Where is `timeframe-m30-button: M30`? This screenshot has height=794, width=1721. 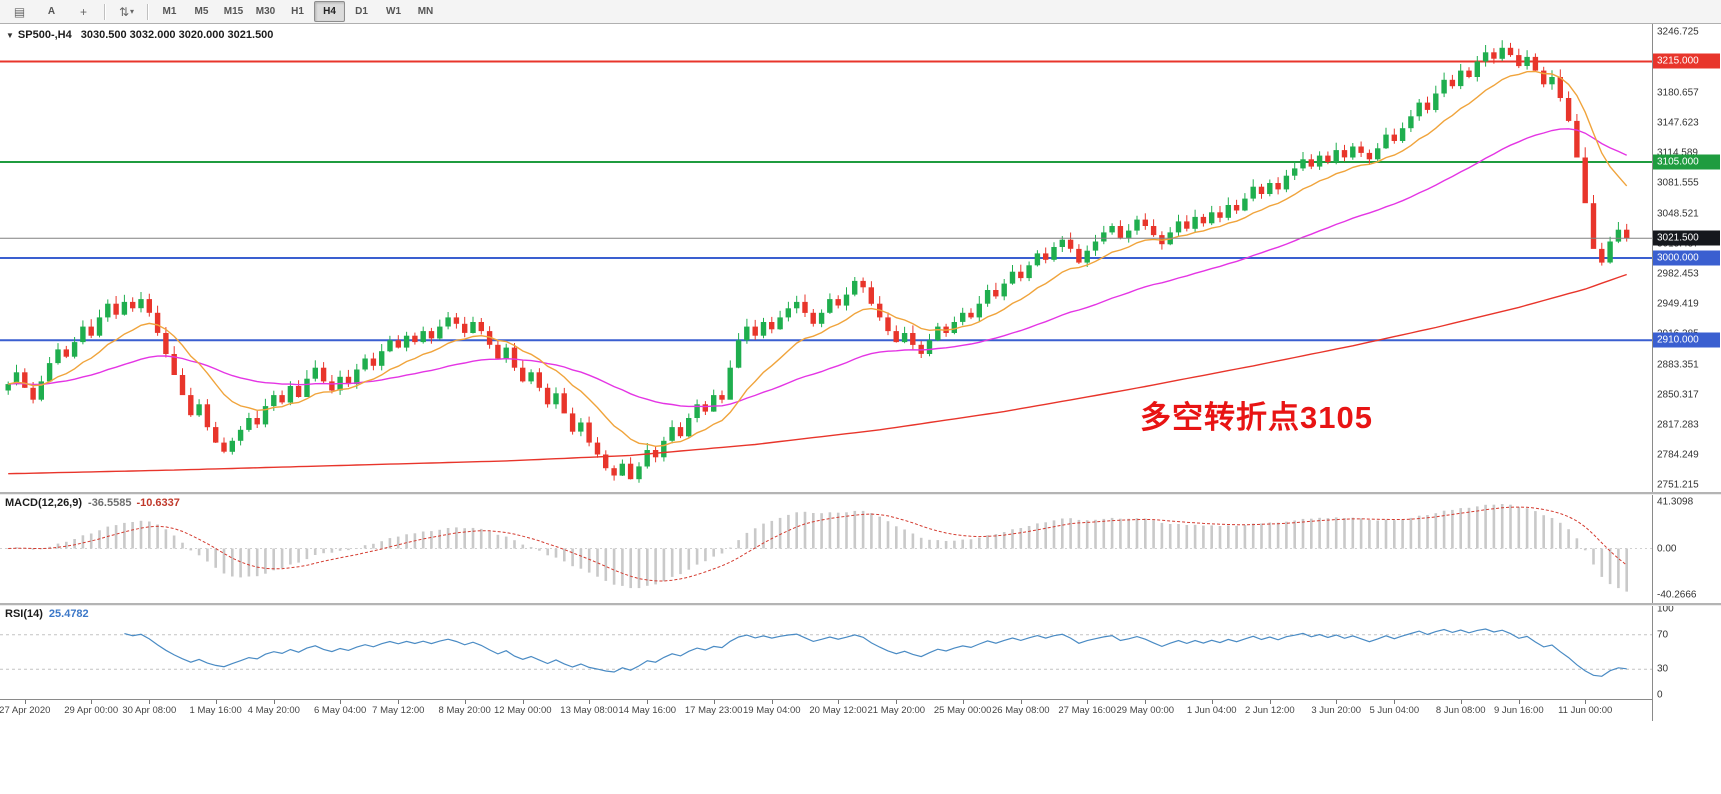
timeframe-m30-button: M30 is located at coordinates (265, 11).